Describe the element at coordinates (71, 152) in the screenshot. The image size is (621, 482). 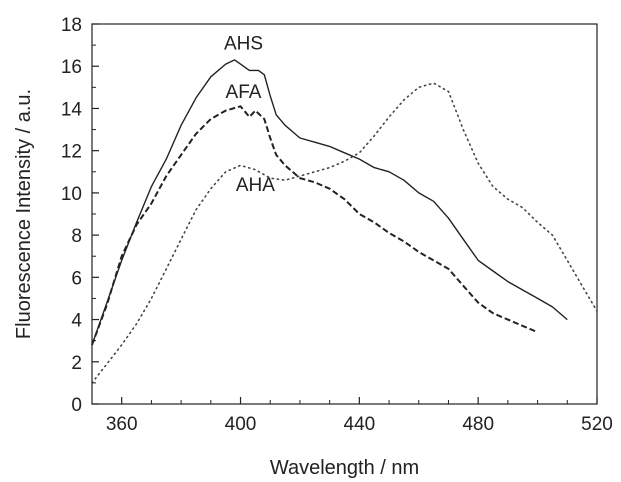
I see `y-tick-label: 12` at that location.